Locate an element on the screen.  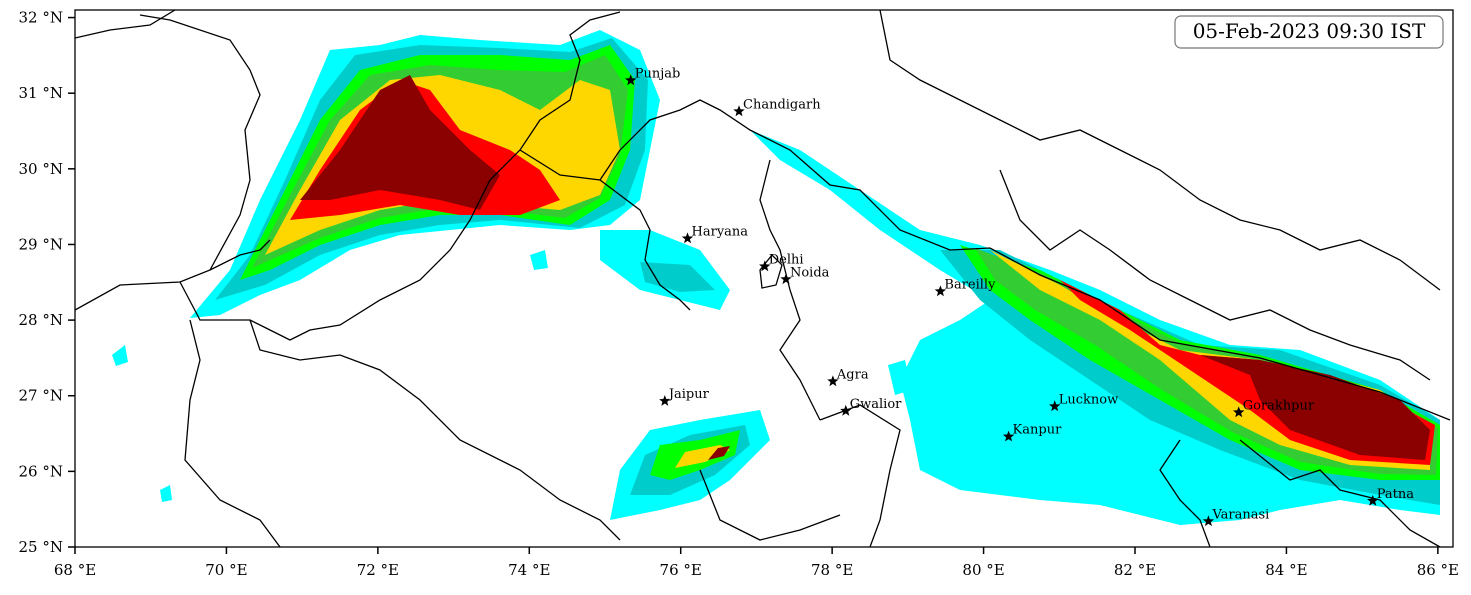
y-tick-label: 26 °N is located at coordinates (41, 471).